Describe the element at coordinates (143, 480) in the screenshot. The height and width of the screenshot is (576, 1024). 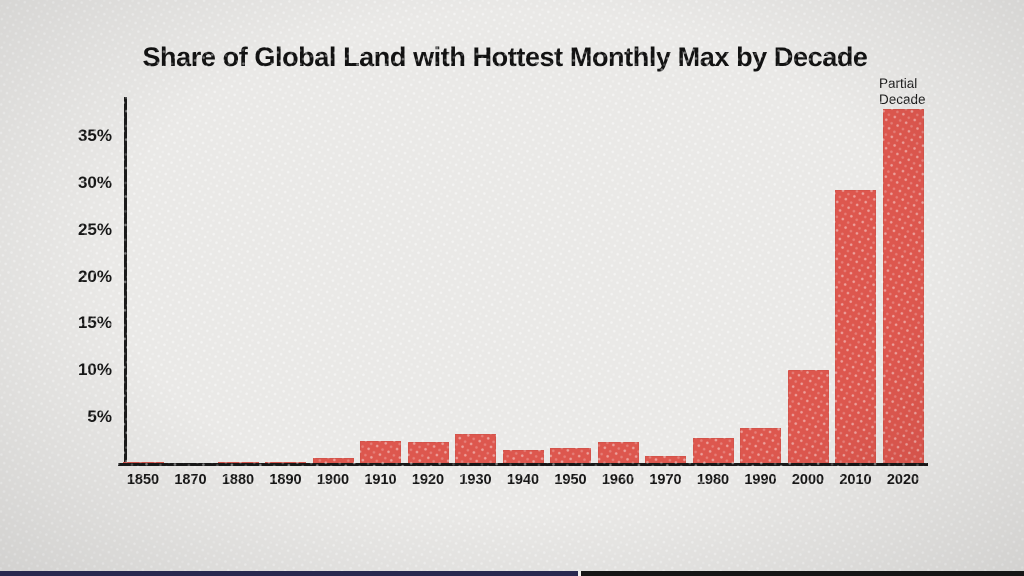
I see `x-label-1850: 1850` at that location.